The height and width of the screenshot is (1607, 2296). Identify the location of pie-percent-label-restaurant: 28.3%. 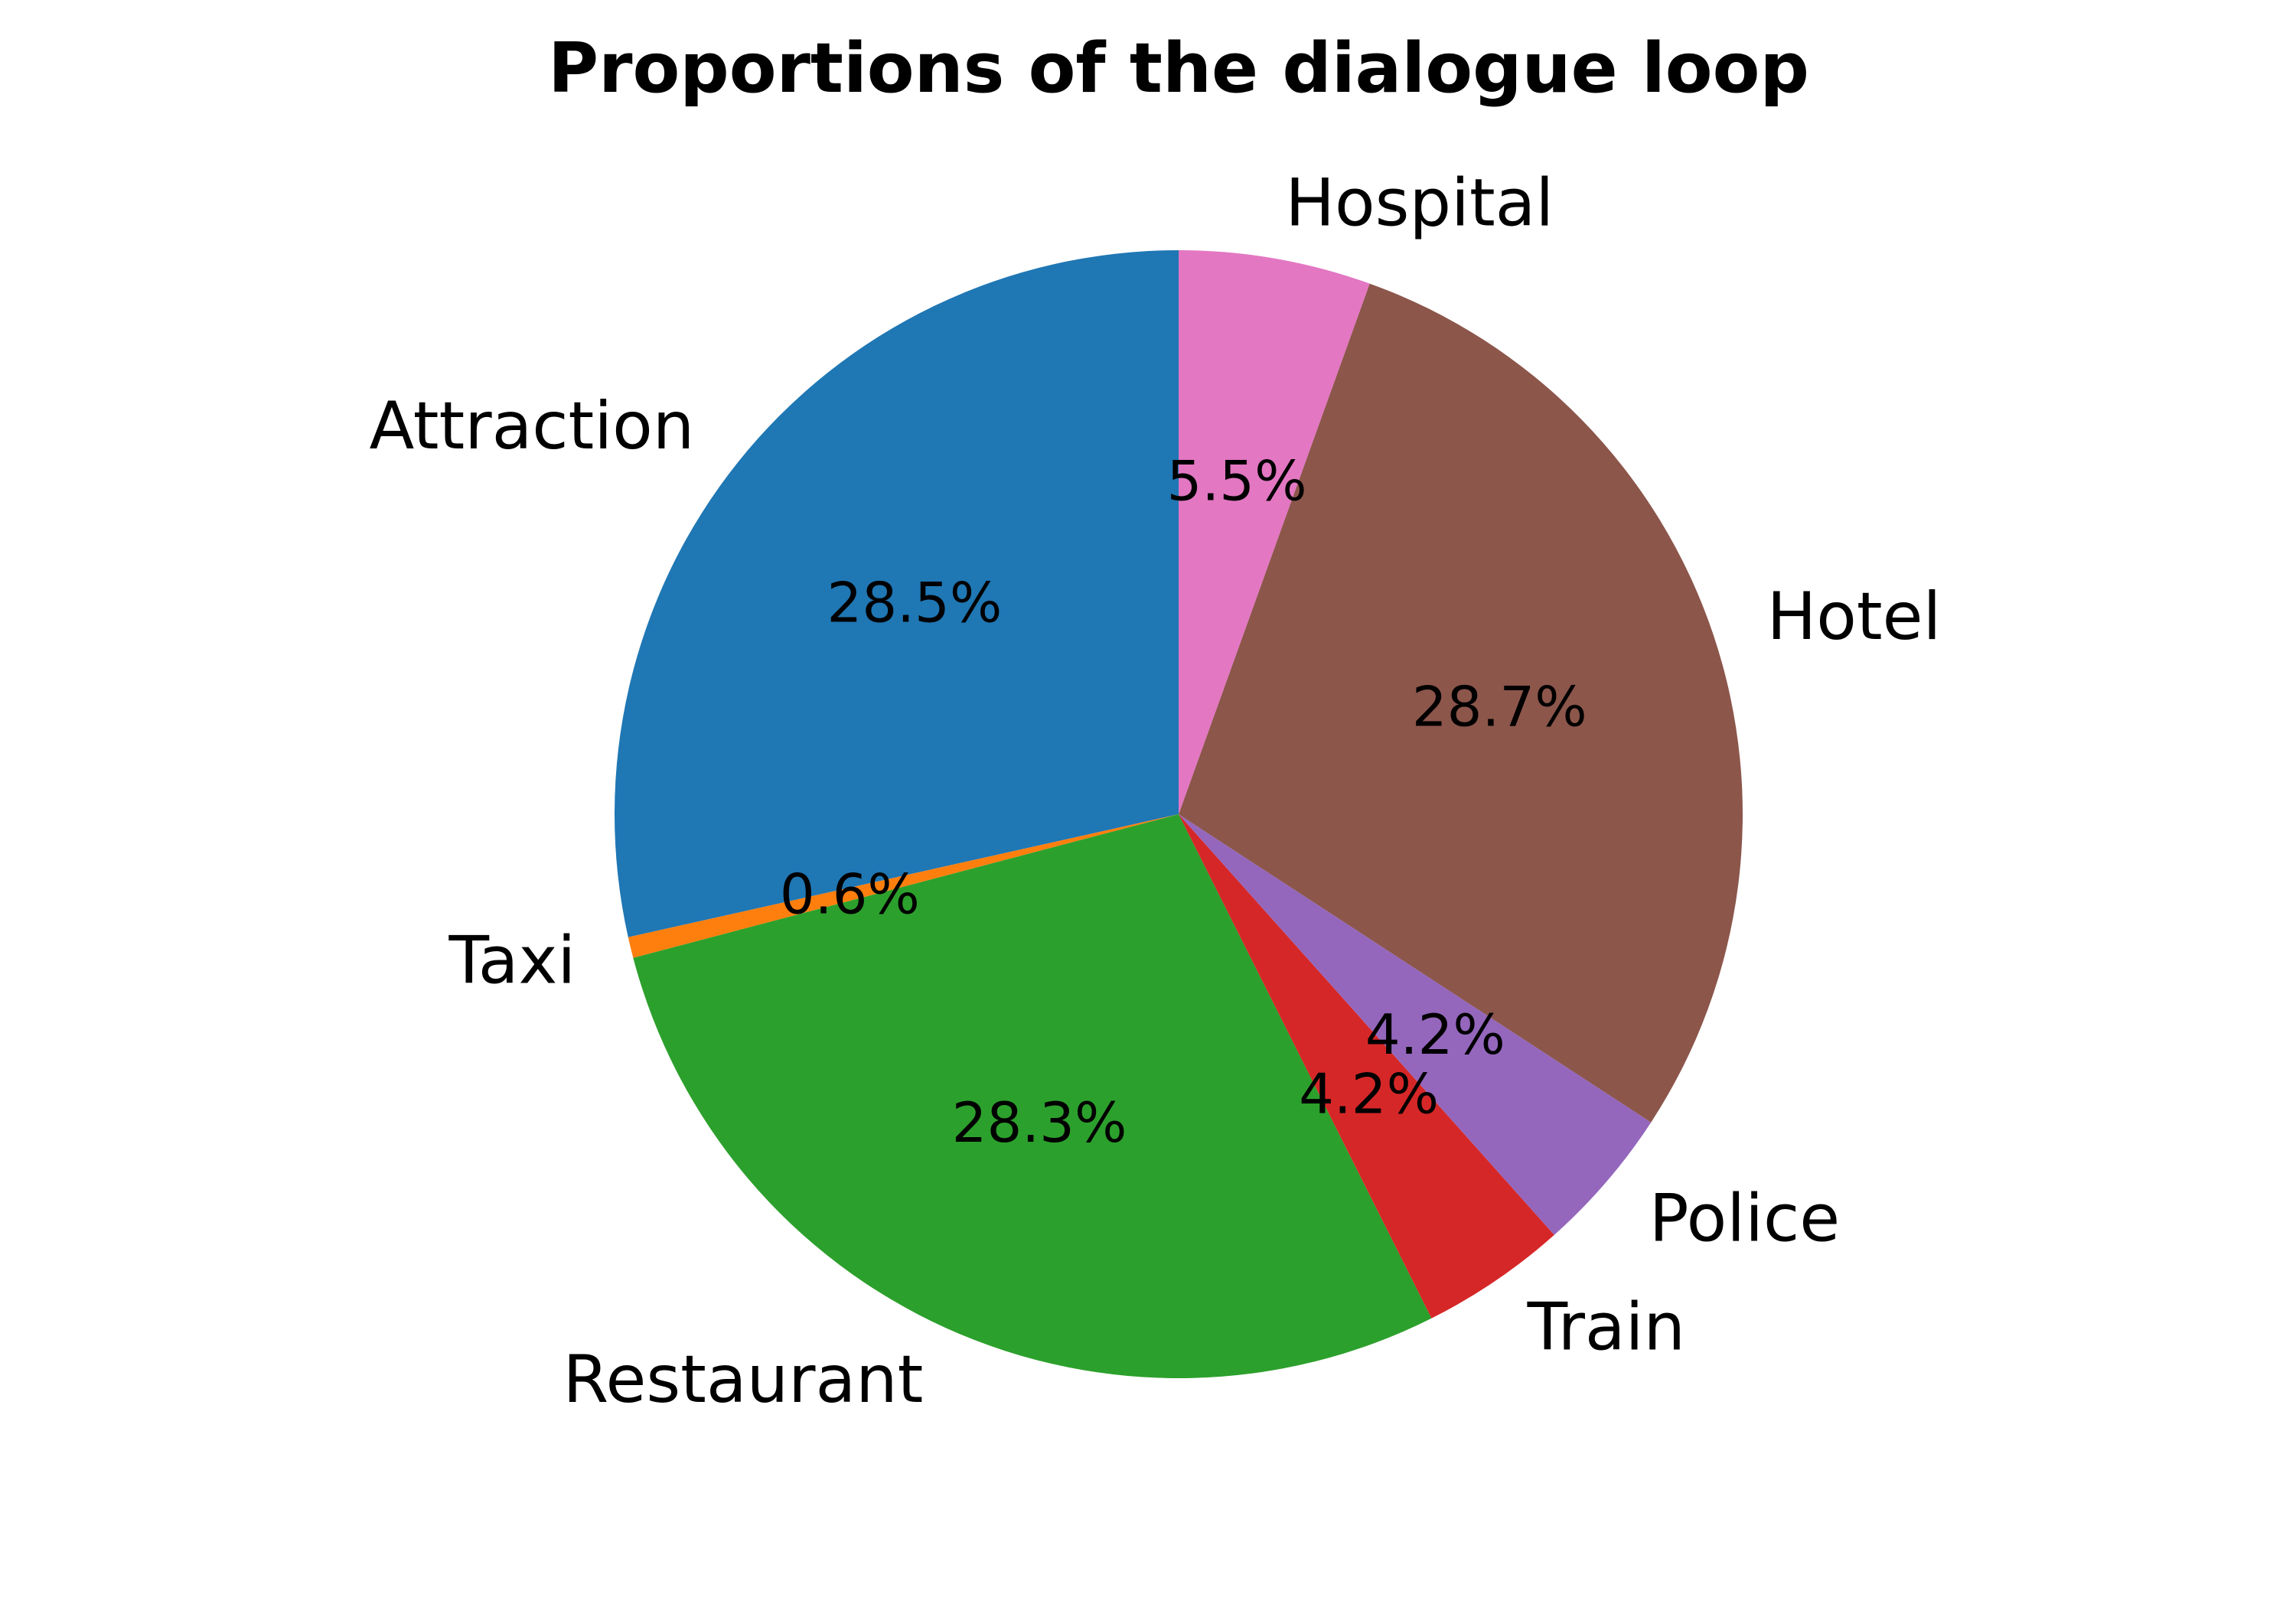
(1039, 1123).